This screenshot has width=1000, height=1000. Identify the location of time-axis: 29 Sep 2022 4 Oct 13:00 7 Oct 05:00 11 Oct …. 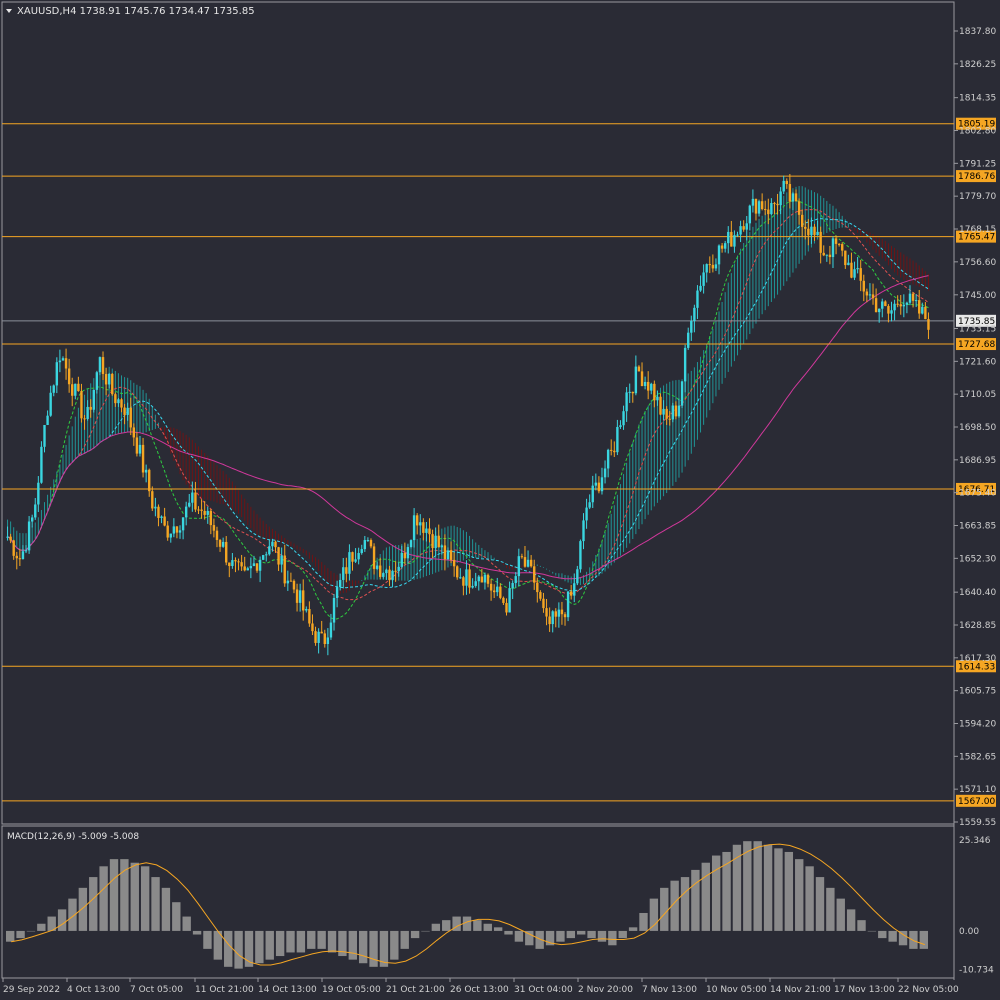
(480, 986).